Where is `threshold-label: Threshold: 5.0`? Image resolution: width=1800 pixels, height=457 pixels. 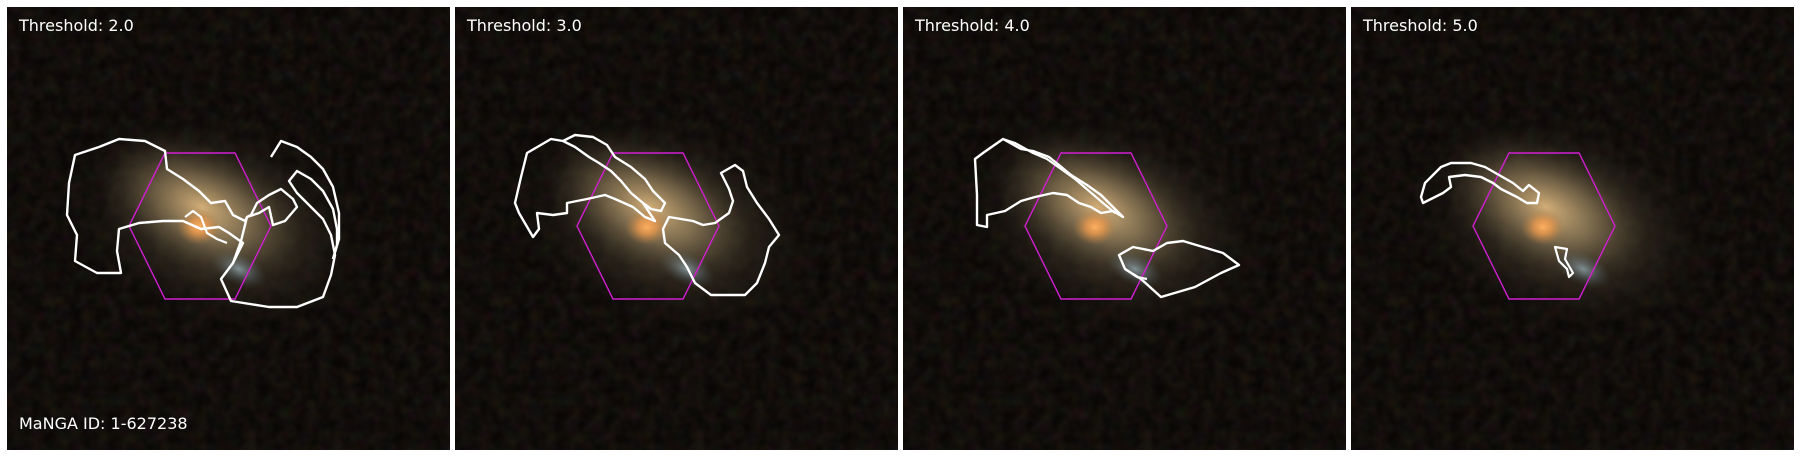 threshold-label: Threshold: 5.0 is located at coordinates (1420, 25).